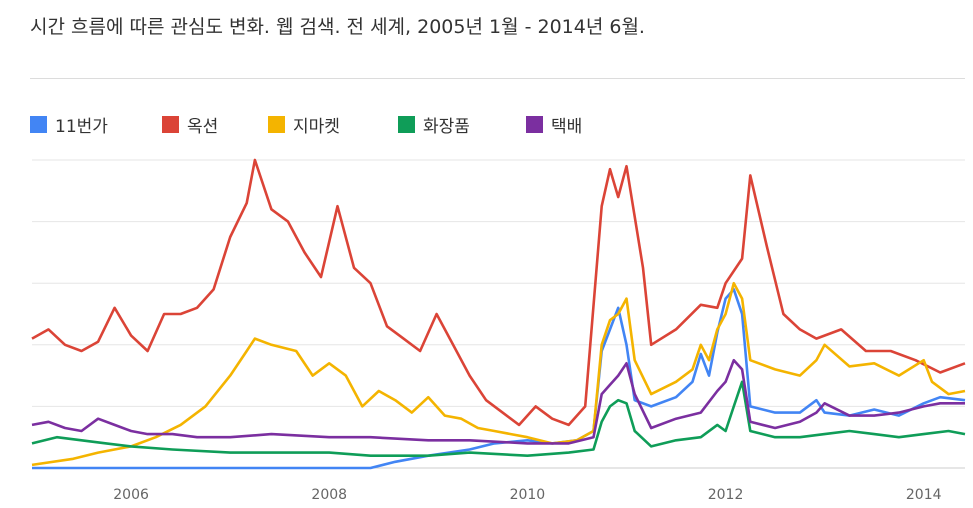  What do you see at coordinates (81, 127) in the screenshot?
I see `legend-label-11st: 11번가` at bounding box center [81, 127].